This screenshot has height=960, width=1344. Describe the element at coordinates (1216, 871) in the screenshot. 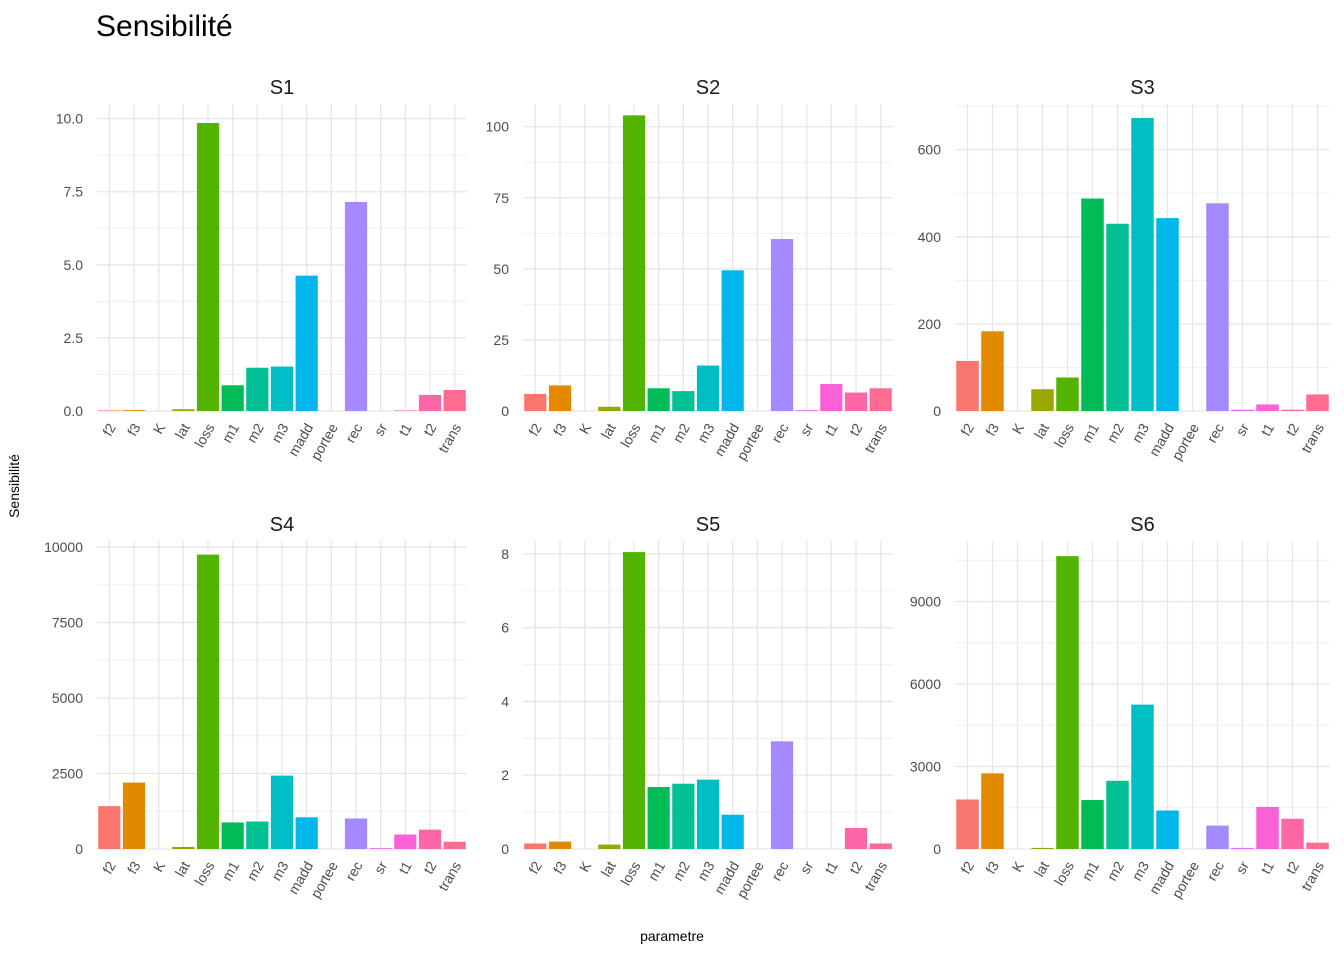

I see `x-tick-label: rec` at that location.